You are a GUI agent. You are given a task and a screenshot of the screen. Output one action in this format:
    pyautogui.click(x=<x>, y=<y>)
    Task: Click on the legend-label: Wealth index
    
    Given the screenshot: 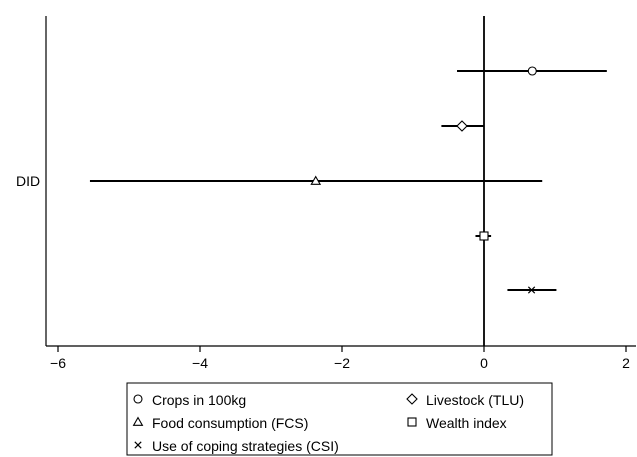 What is the action you would take?
    pyautogui.click(x=466, y=423)
    